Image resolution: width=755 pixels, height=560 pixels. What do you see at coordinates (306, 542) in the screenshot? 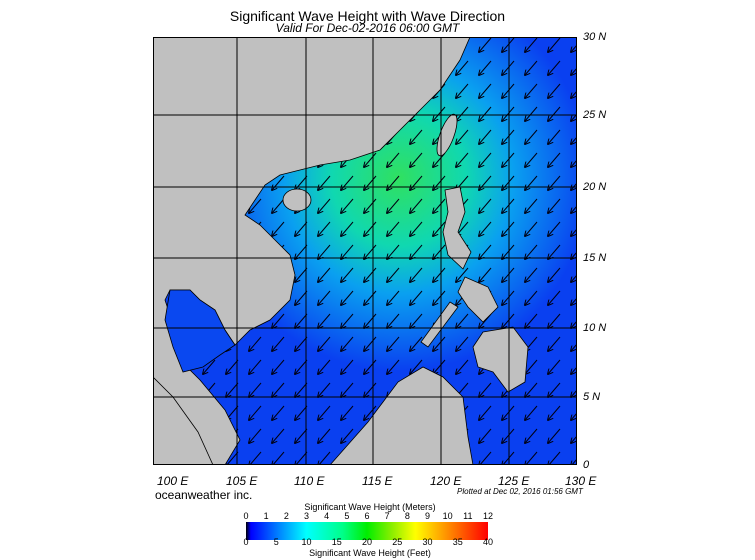
I see `colorbar-tick: 10` at bounding box center [306, 542].